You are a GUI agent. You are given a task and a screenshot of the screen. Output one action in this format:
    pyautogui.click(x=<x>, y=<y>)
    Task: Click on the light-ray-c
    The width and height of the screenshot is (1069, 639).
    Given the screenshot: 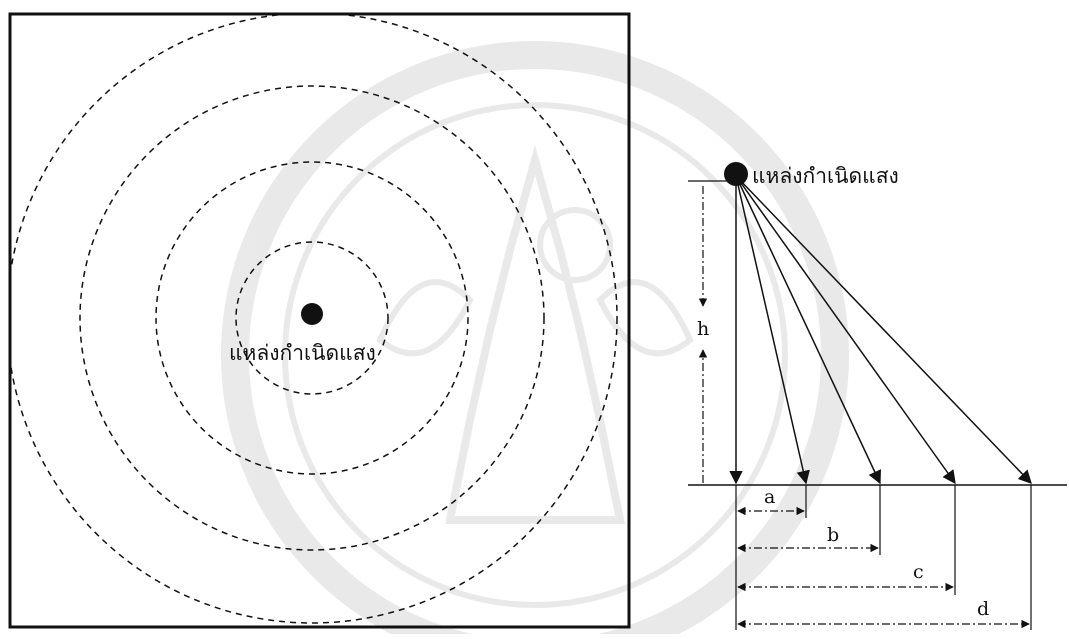 What is the action you would take?
    pyautogui.click(x=845, y=330)
    